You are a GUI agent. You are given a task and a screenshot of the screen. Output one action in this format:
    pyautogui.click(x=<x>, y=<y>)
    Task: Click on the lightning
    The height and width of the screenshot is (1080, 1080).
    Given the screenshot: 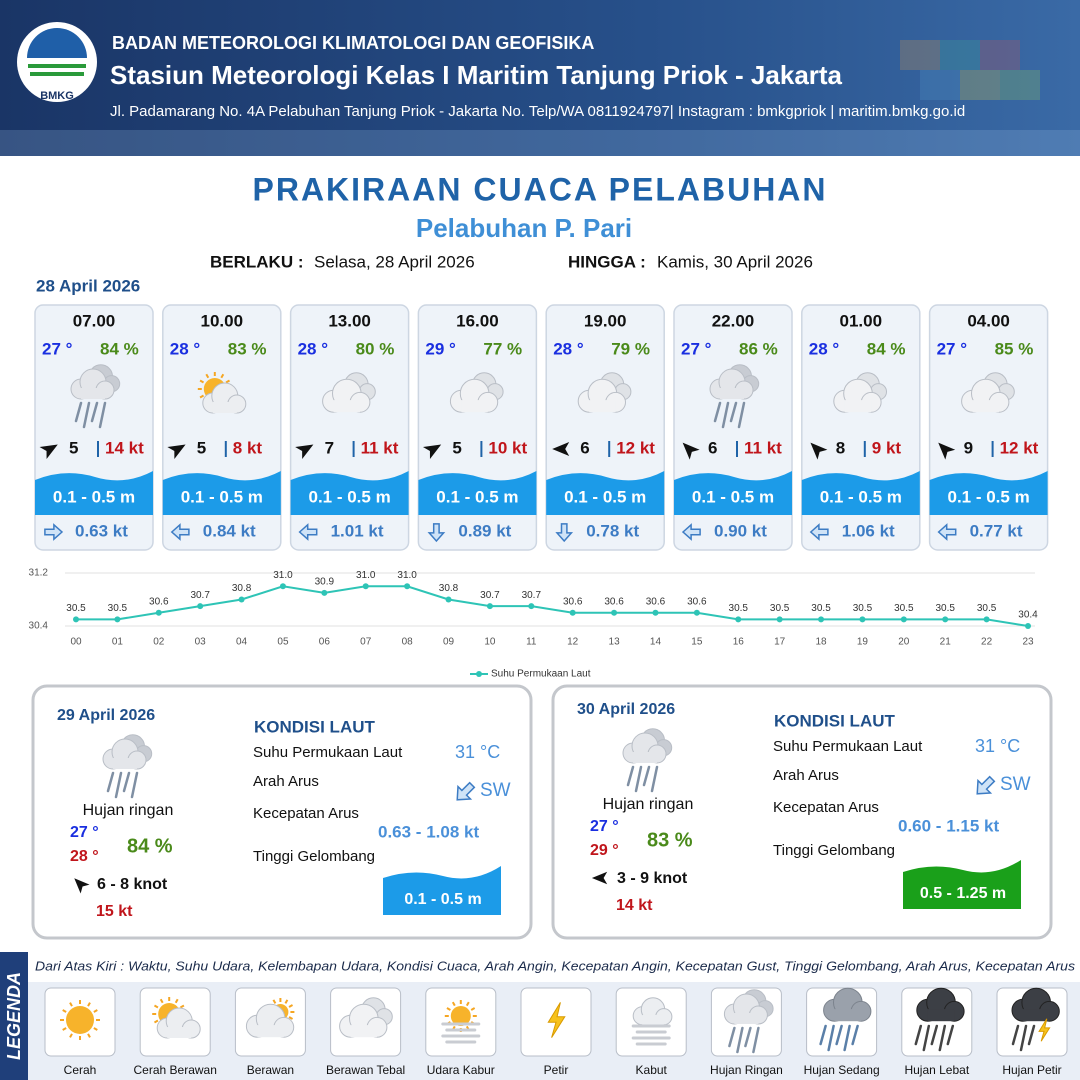 What is the action you would take?
    pyautogui.click(x=1044, y=1030)
    